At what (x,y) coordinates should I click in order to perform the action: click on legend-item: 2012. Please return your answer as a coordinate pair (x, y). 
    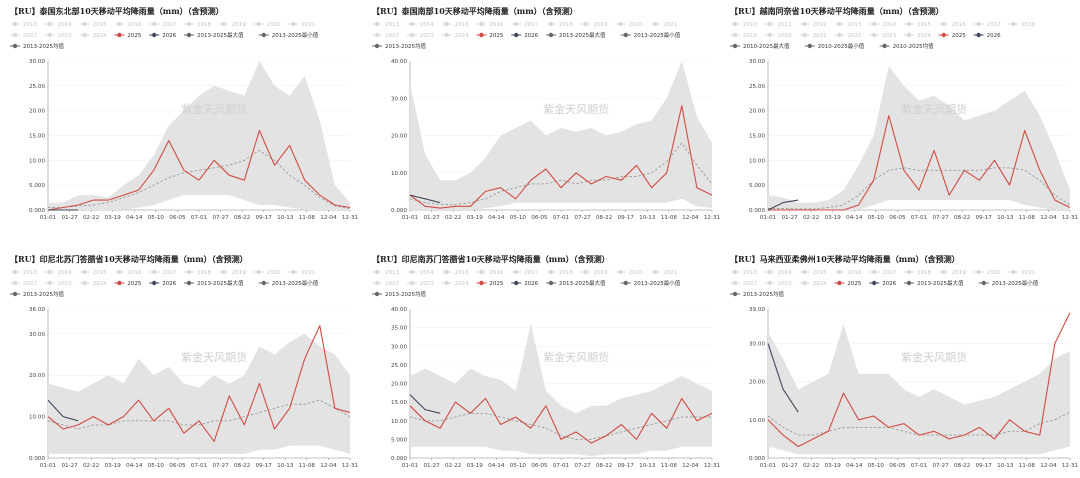
    Looking at the image, I should click on (813, 24).